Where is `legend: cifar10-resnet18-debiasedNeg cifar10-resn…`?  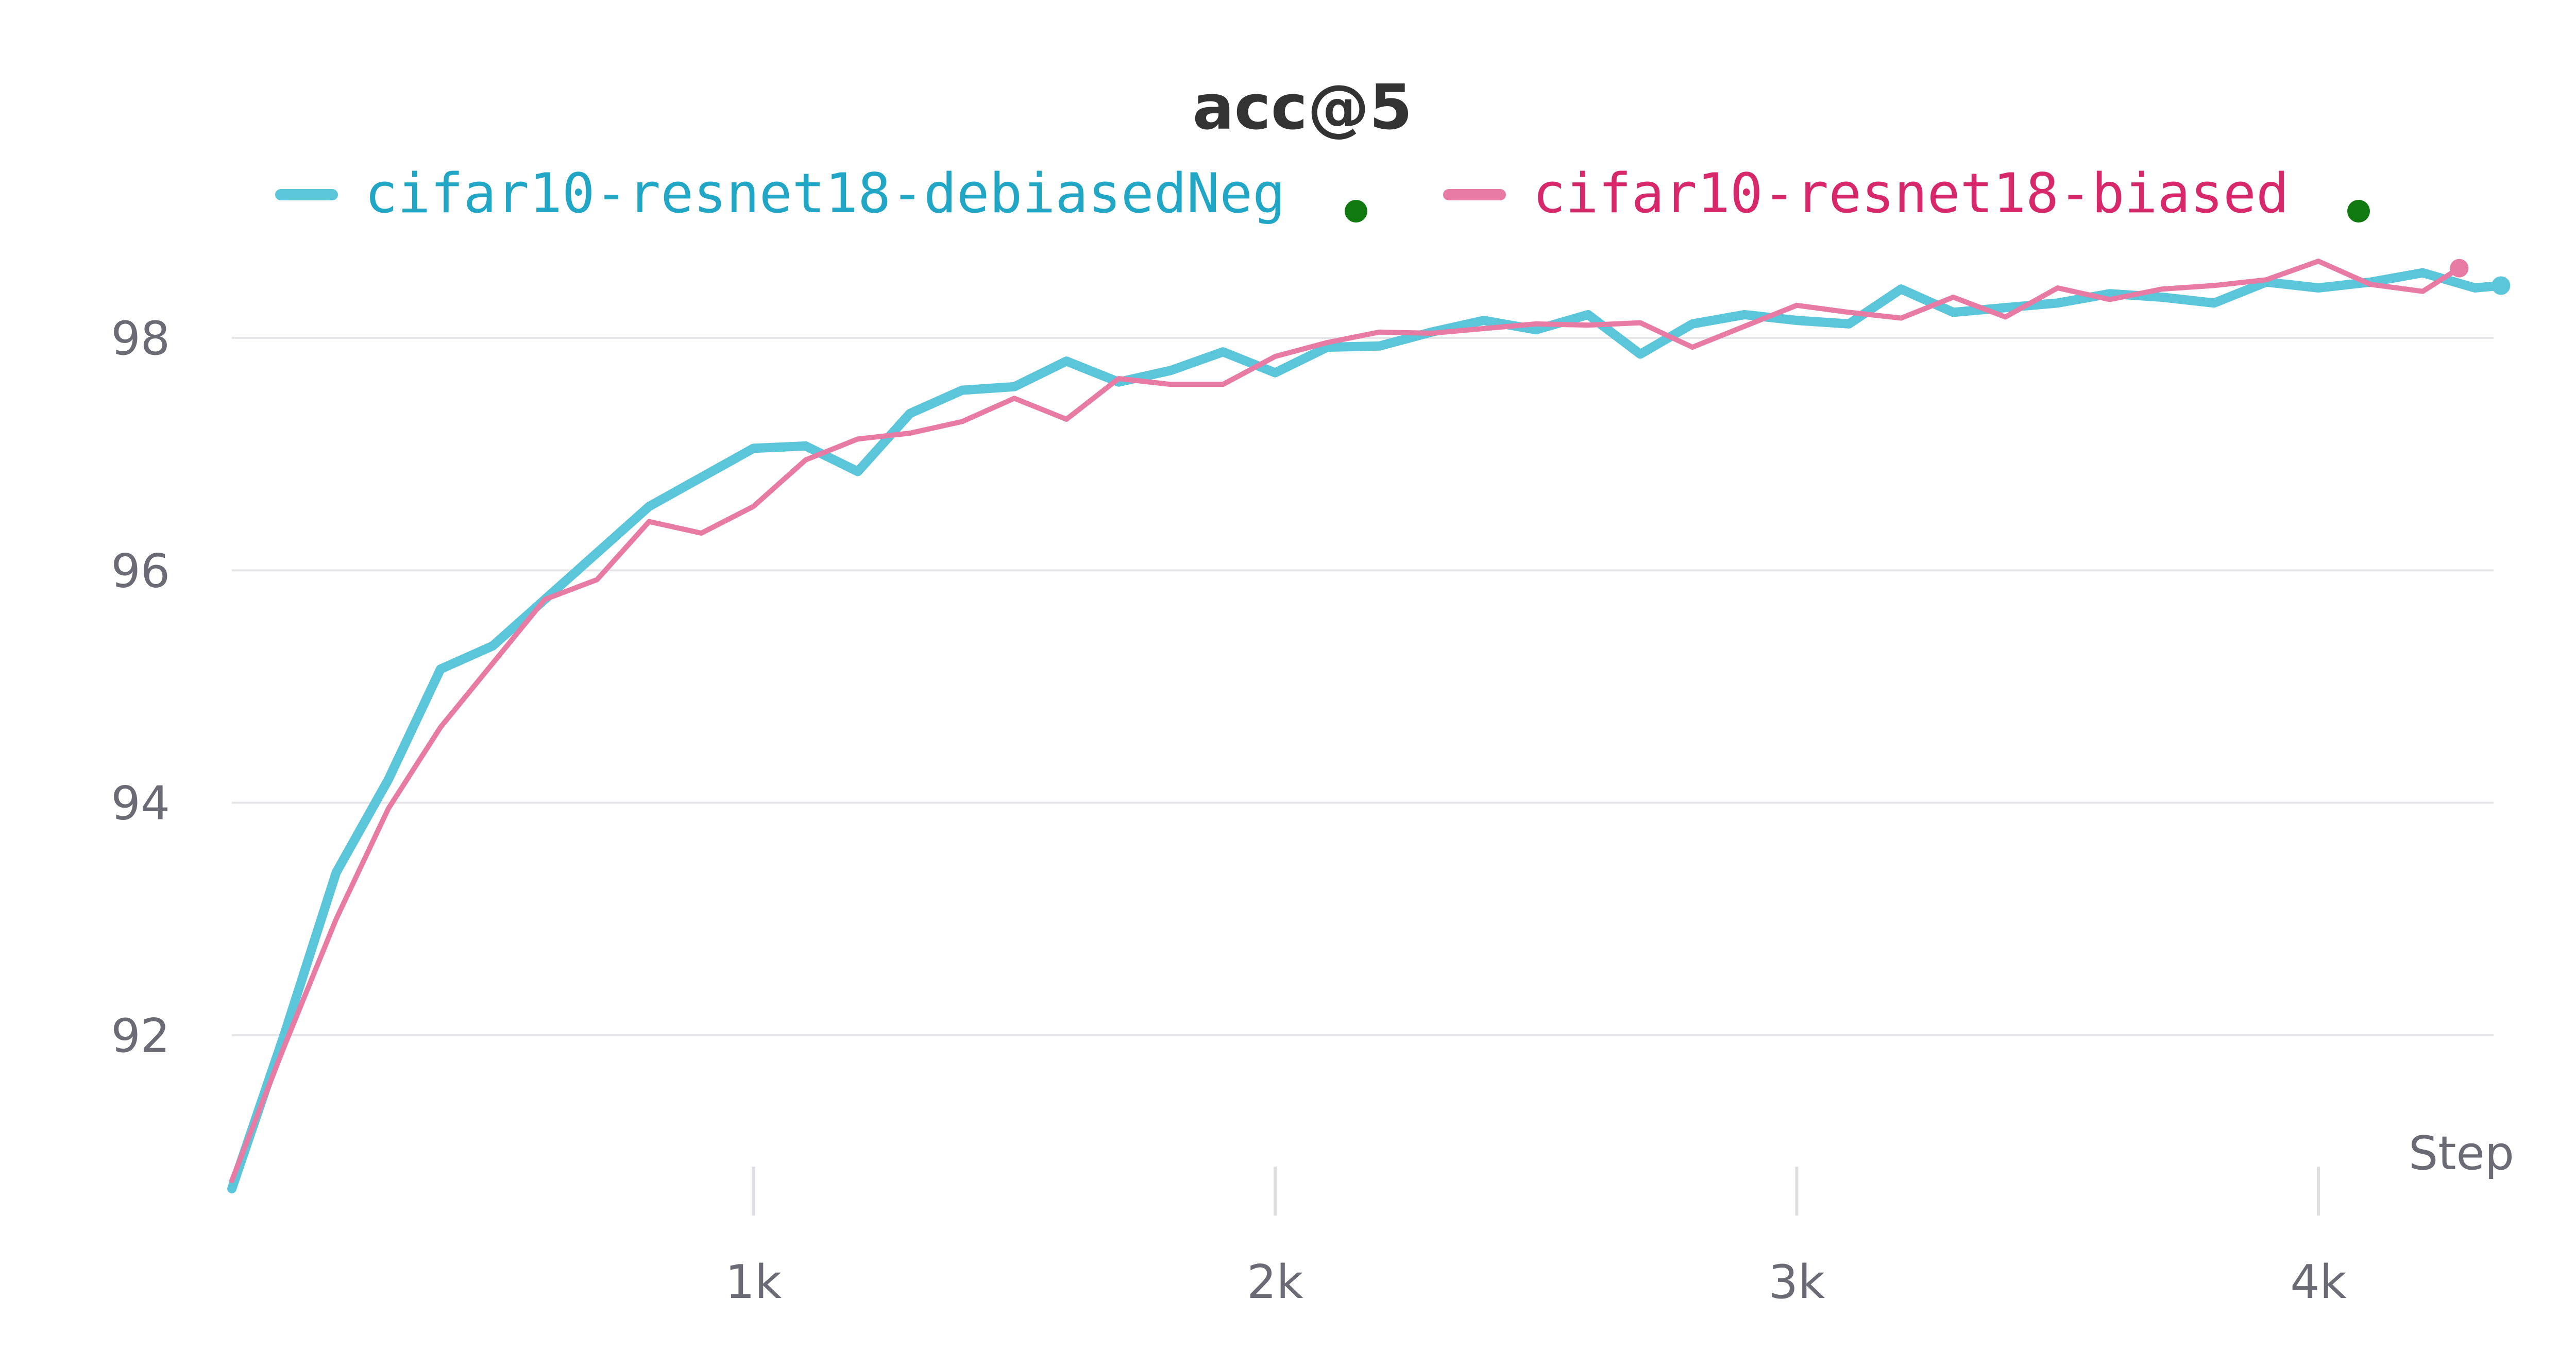 legend: cifar10-resnet18-debiasedNeg cifar10-resn… is located at coordinates (1322, 193).